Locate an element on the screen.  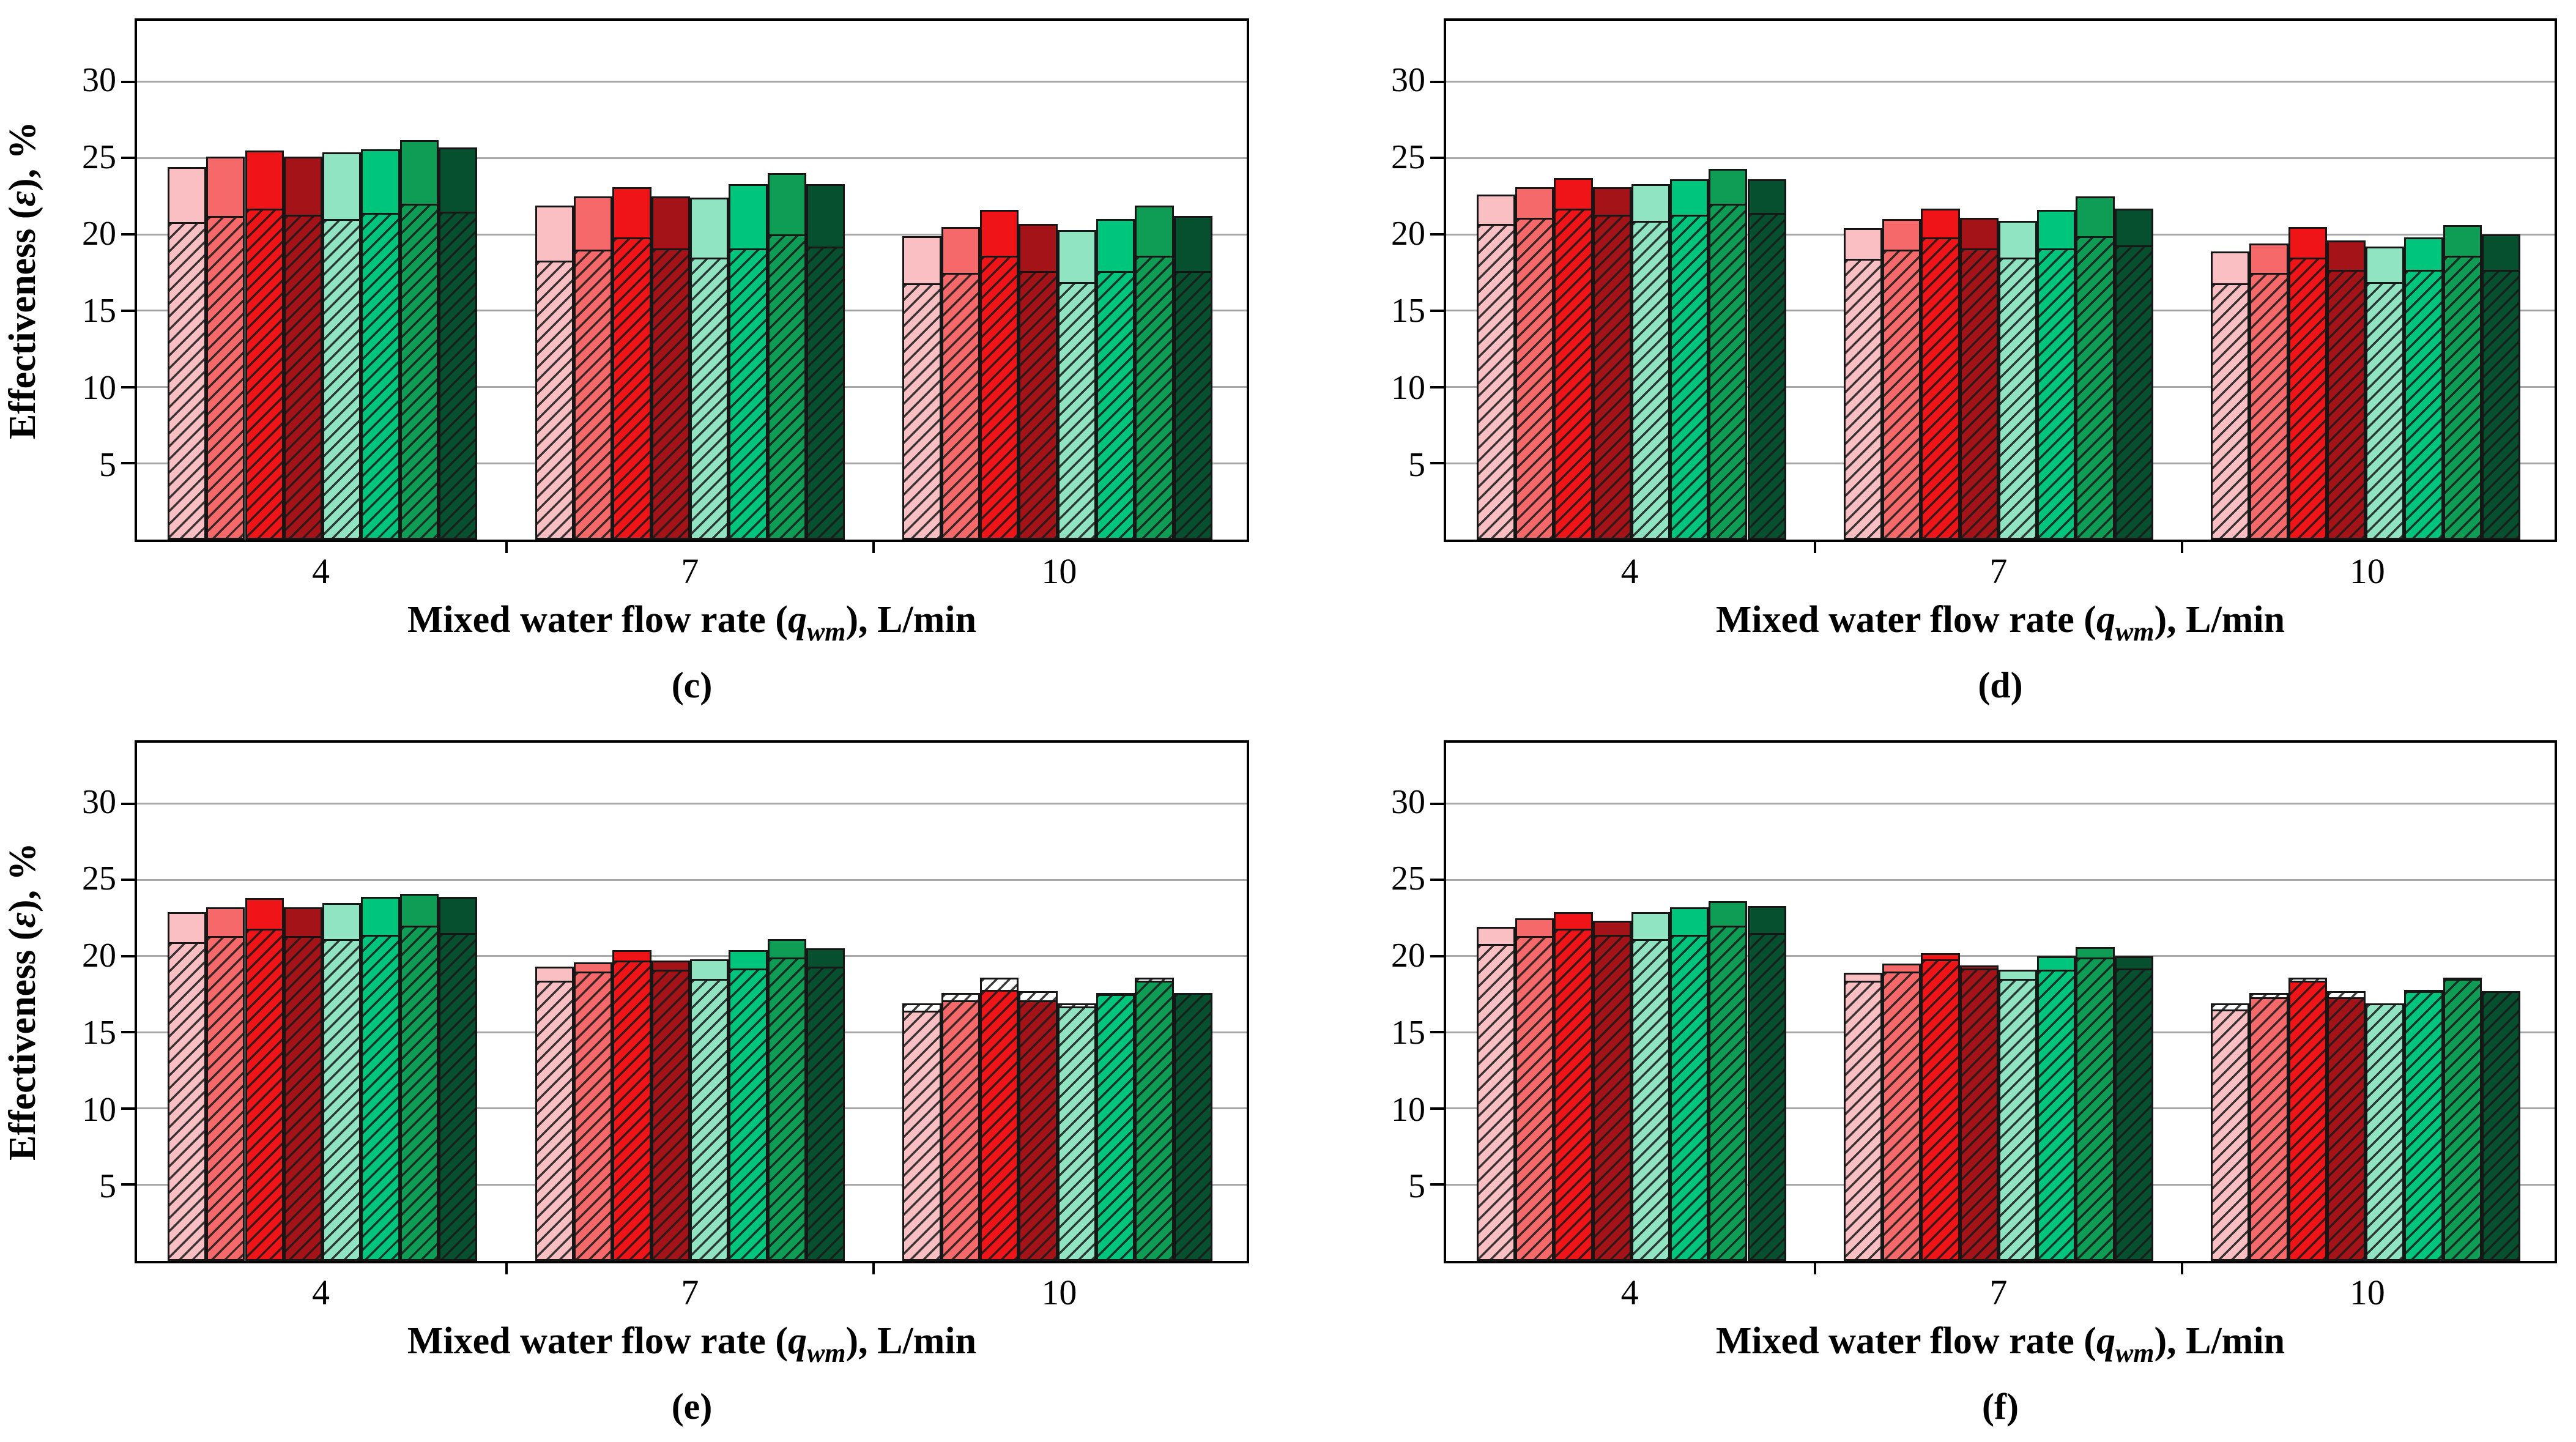
y-tick-label-25: 25 is located at coordinates (99, 157).